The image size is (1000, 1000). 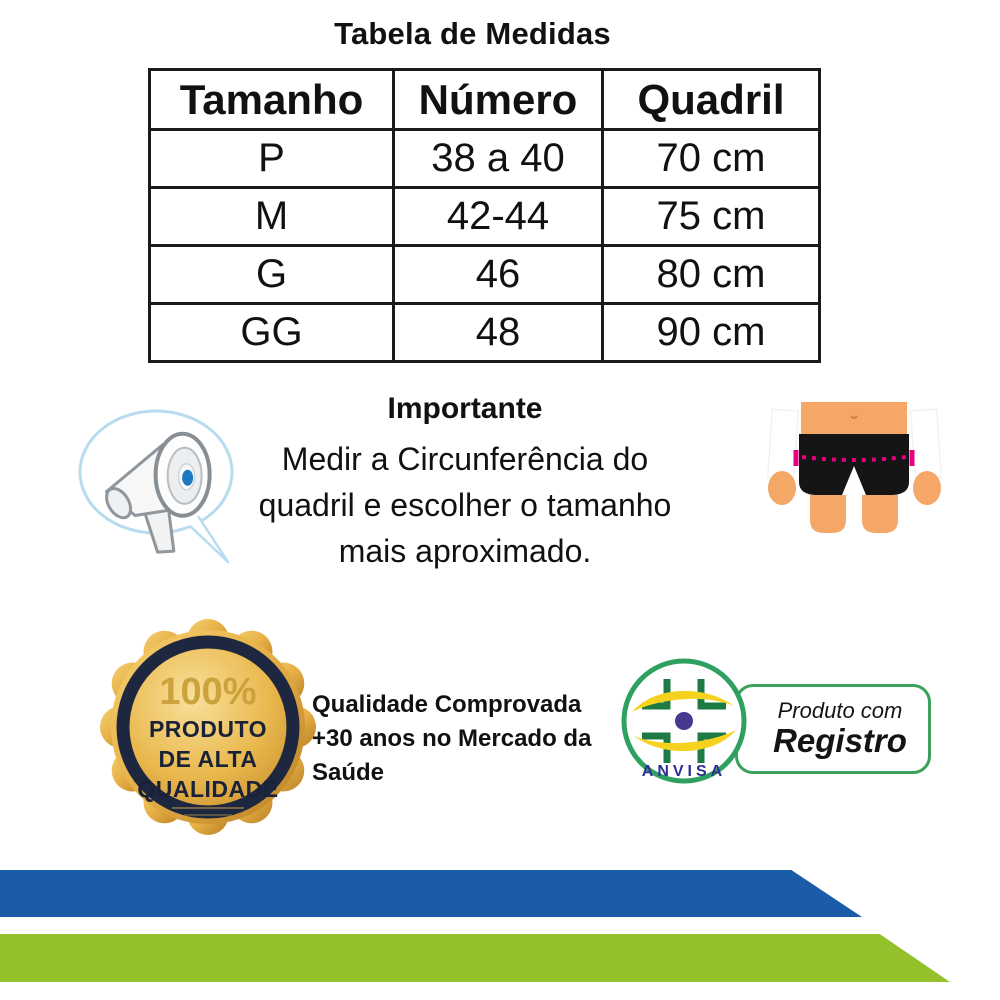 I want to click on anvisa-swoosh-top, so click(x=683, y=701).